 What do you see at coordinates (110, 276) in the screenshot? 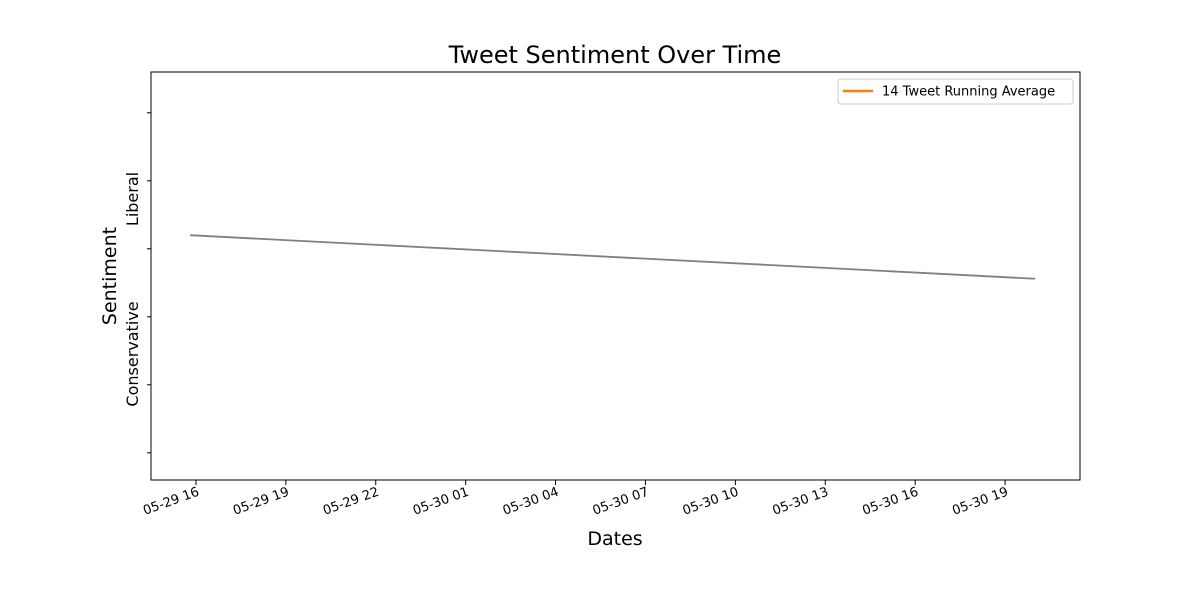
I see `y-axis-label: Sentiment` at bounding box center [110, 276].